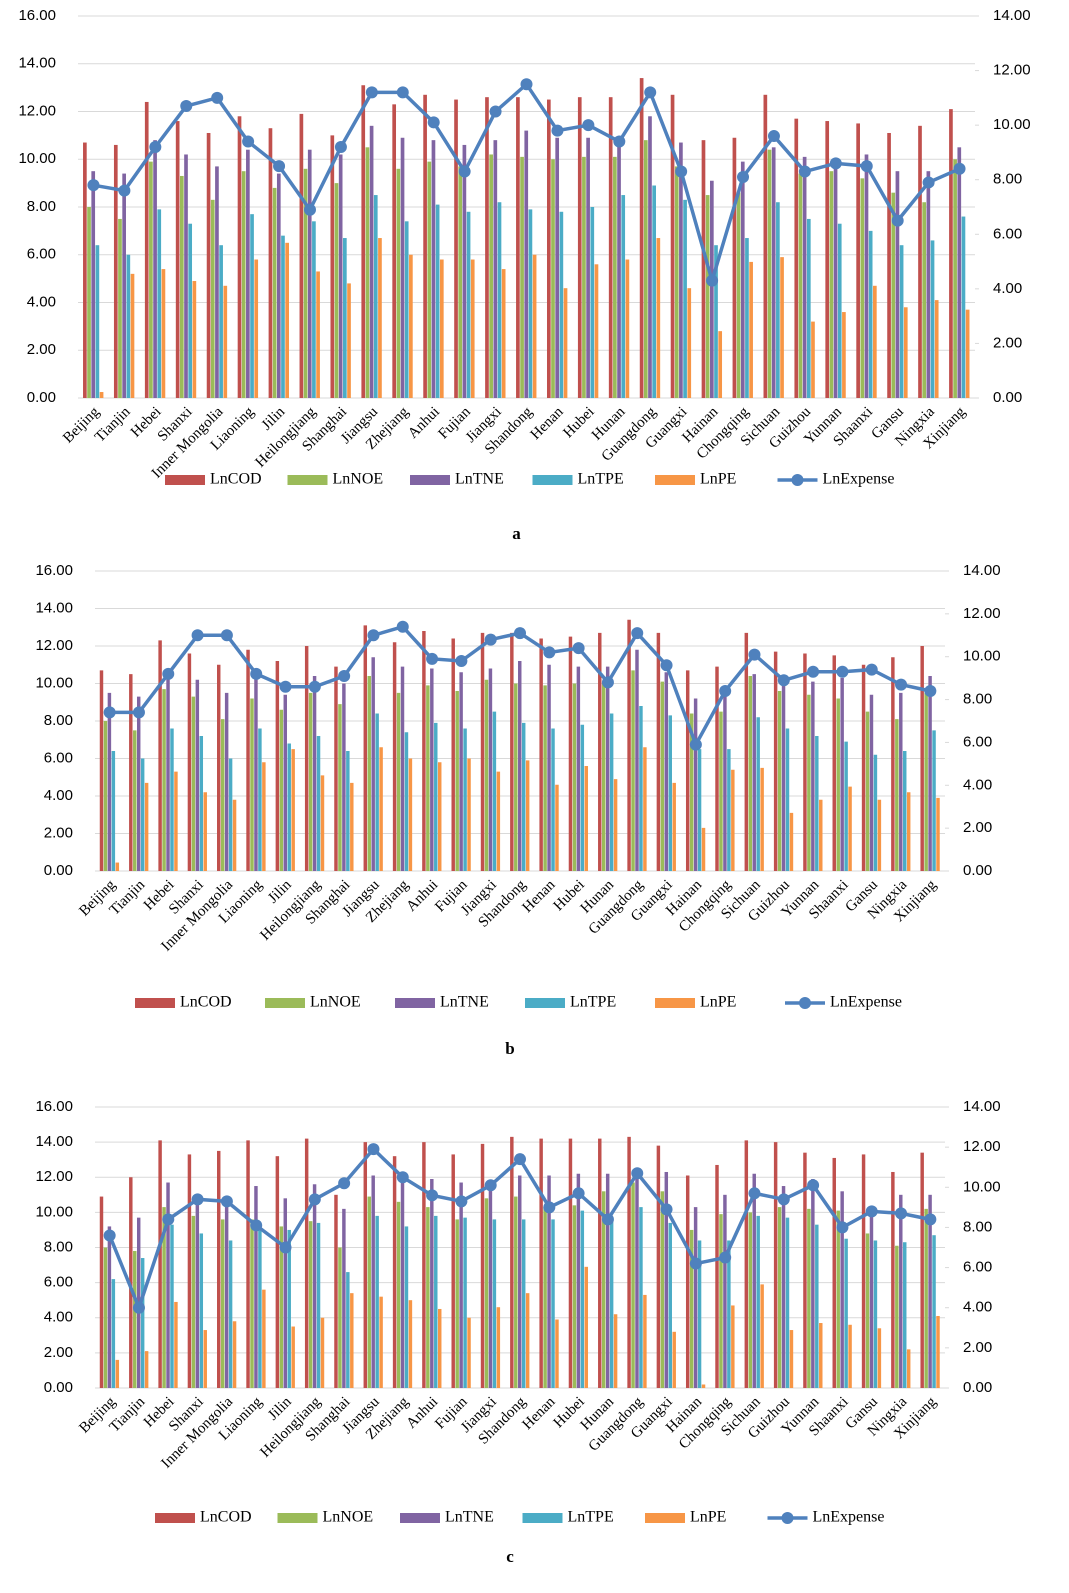 The image size is (1069, 1593). What do you see at coordinates (54, 1141) in the screenshot?
I see `y-tick-label: 14.00` at bounding box center [54, 1141].